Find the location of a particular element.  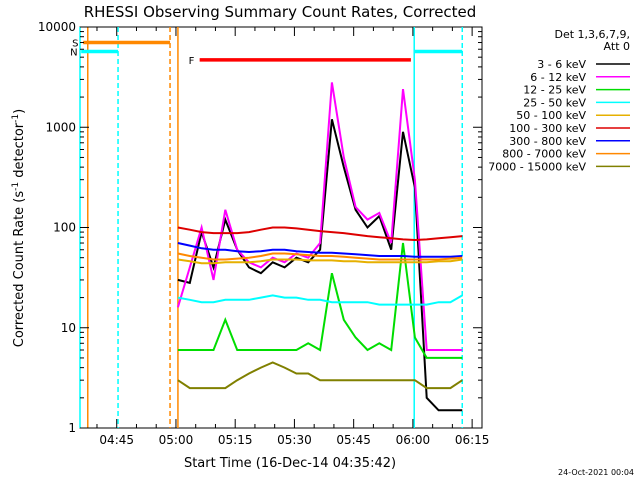

y-axis-label-main: Corrected Count Rate (s is located at coordinates (19, 269).